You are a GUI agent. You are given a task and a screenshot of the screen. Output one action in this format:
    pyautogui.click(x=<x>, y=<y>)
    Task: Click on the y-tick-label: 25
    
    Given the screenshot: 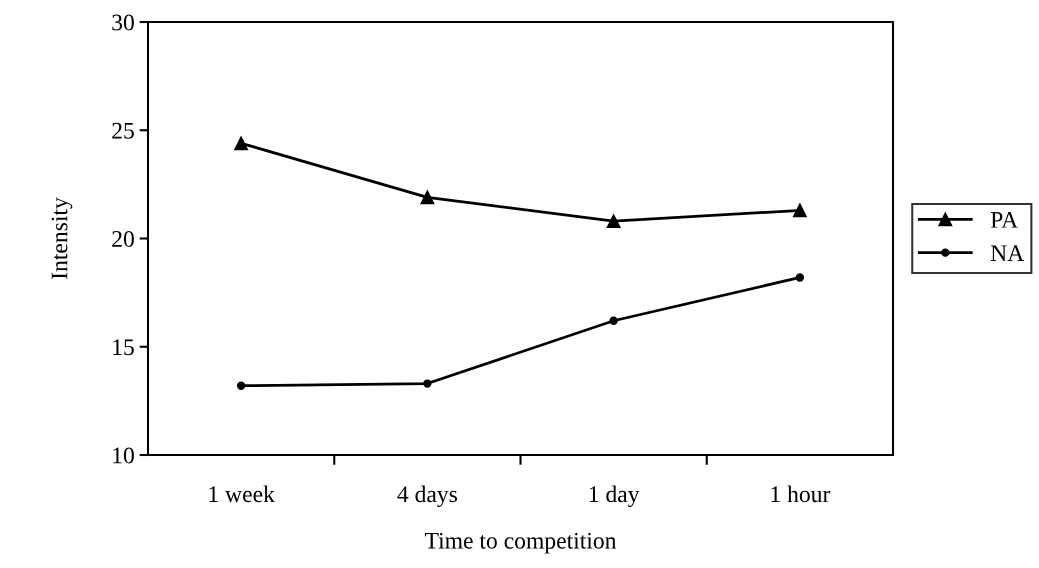 What is the action you would take?
    pyautogui.click(x=123, y=130)
    